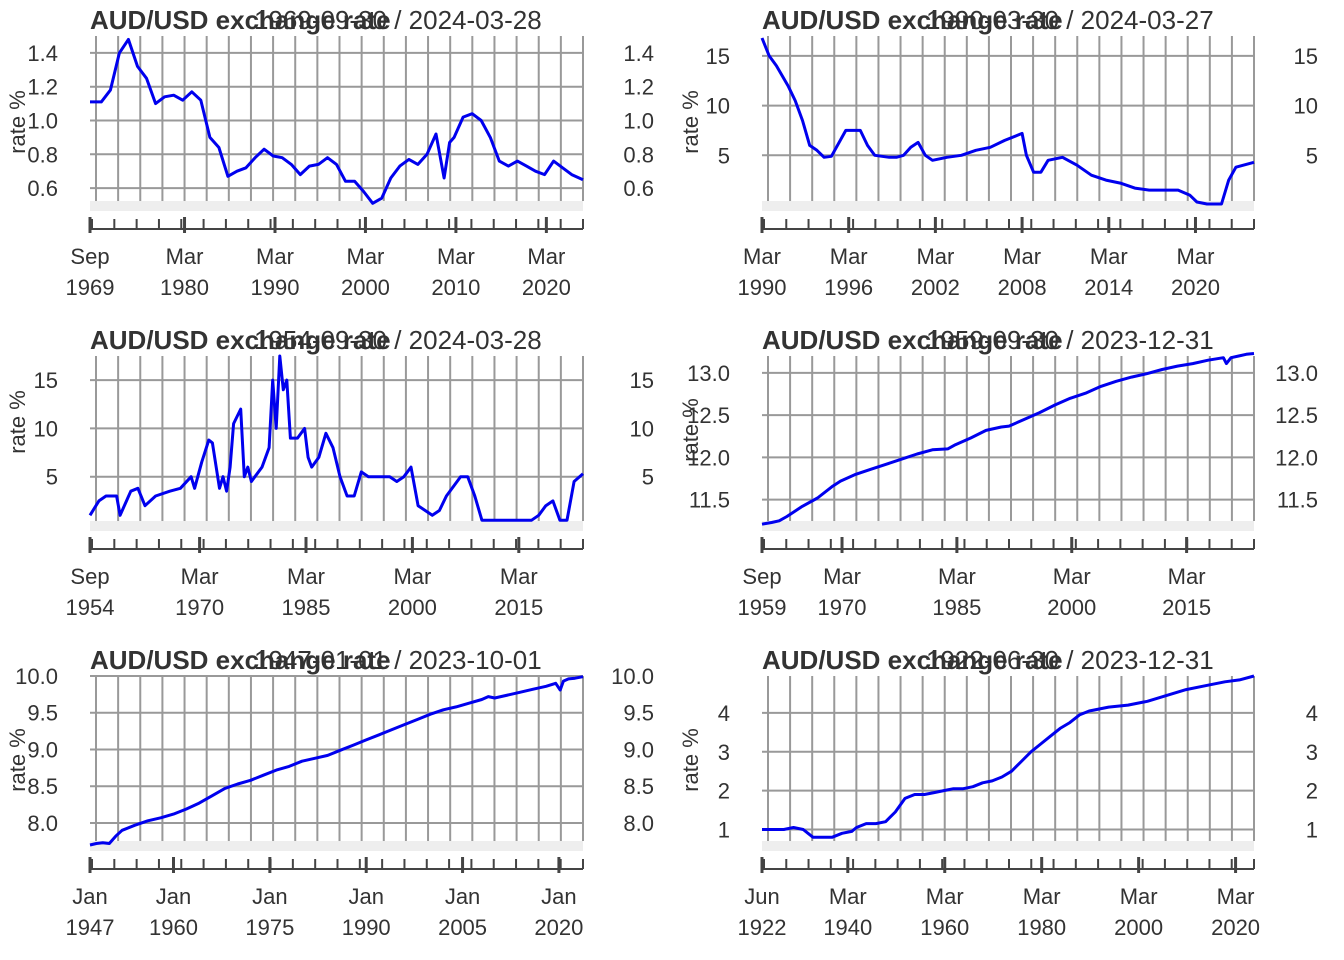  What do you see at coordinates (956, 607) in the screenshot?
I see `x-tick-label-year: 1985` at bounding box center [956, 607].